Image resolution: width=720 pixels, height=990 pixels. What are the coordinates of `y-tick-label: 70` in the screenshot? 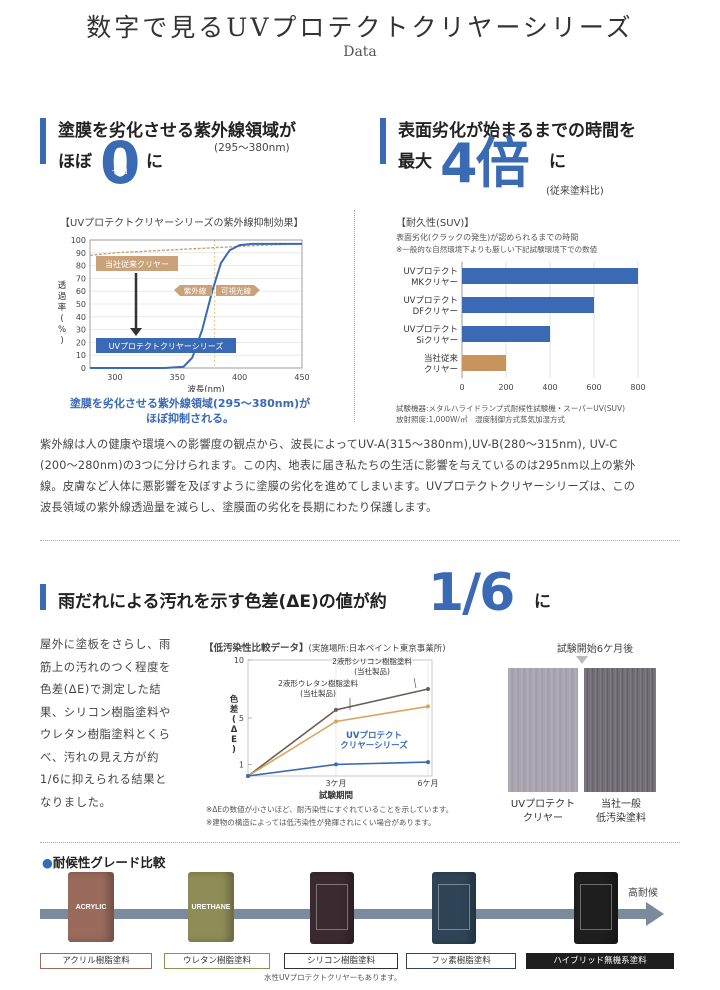 It's located at (81, 278).